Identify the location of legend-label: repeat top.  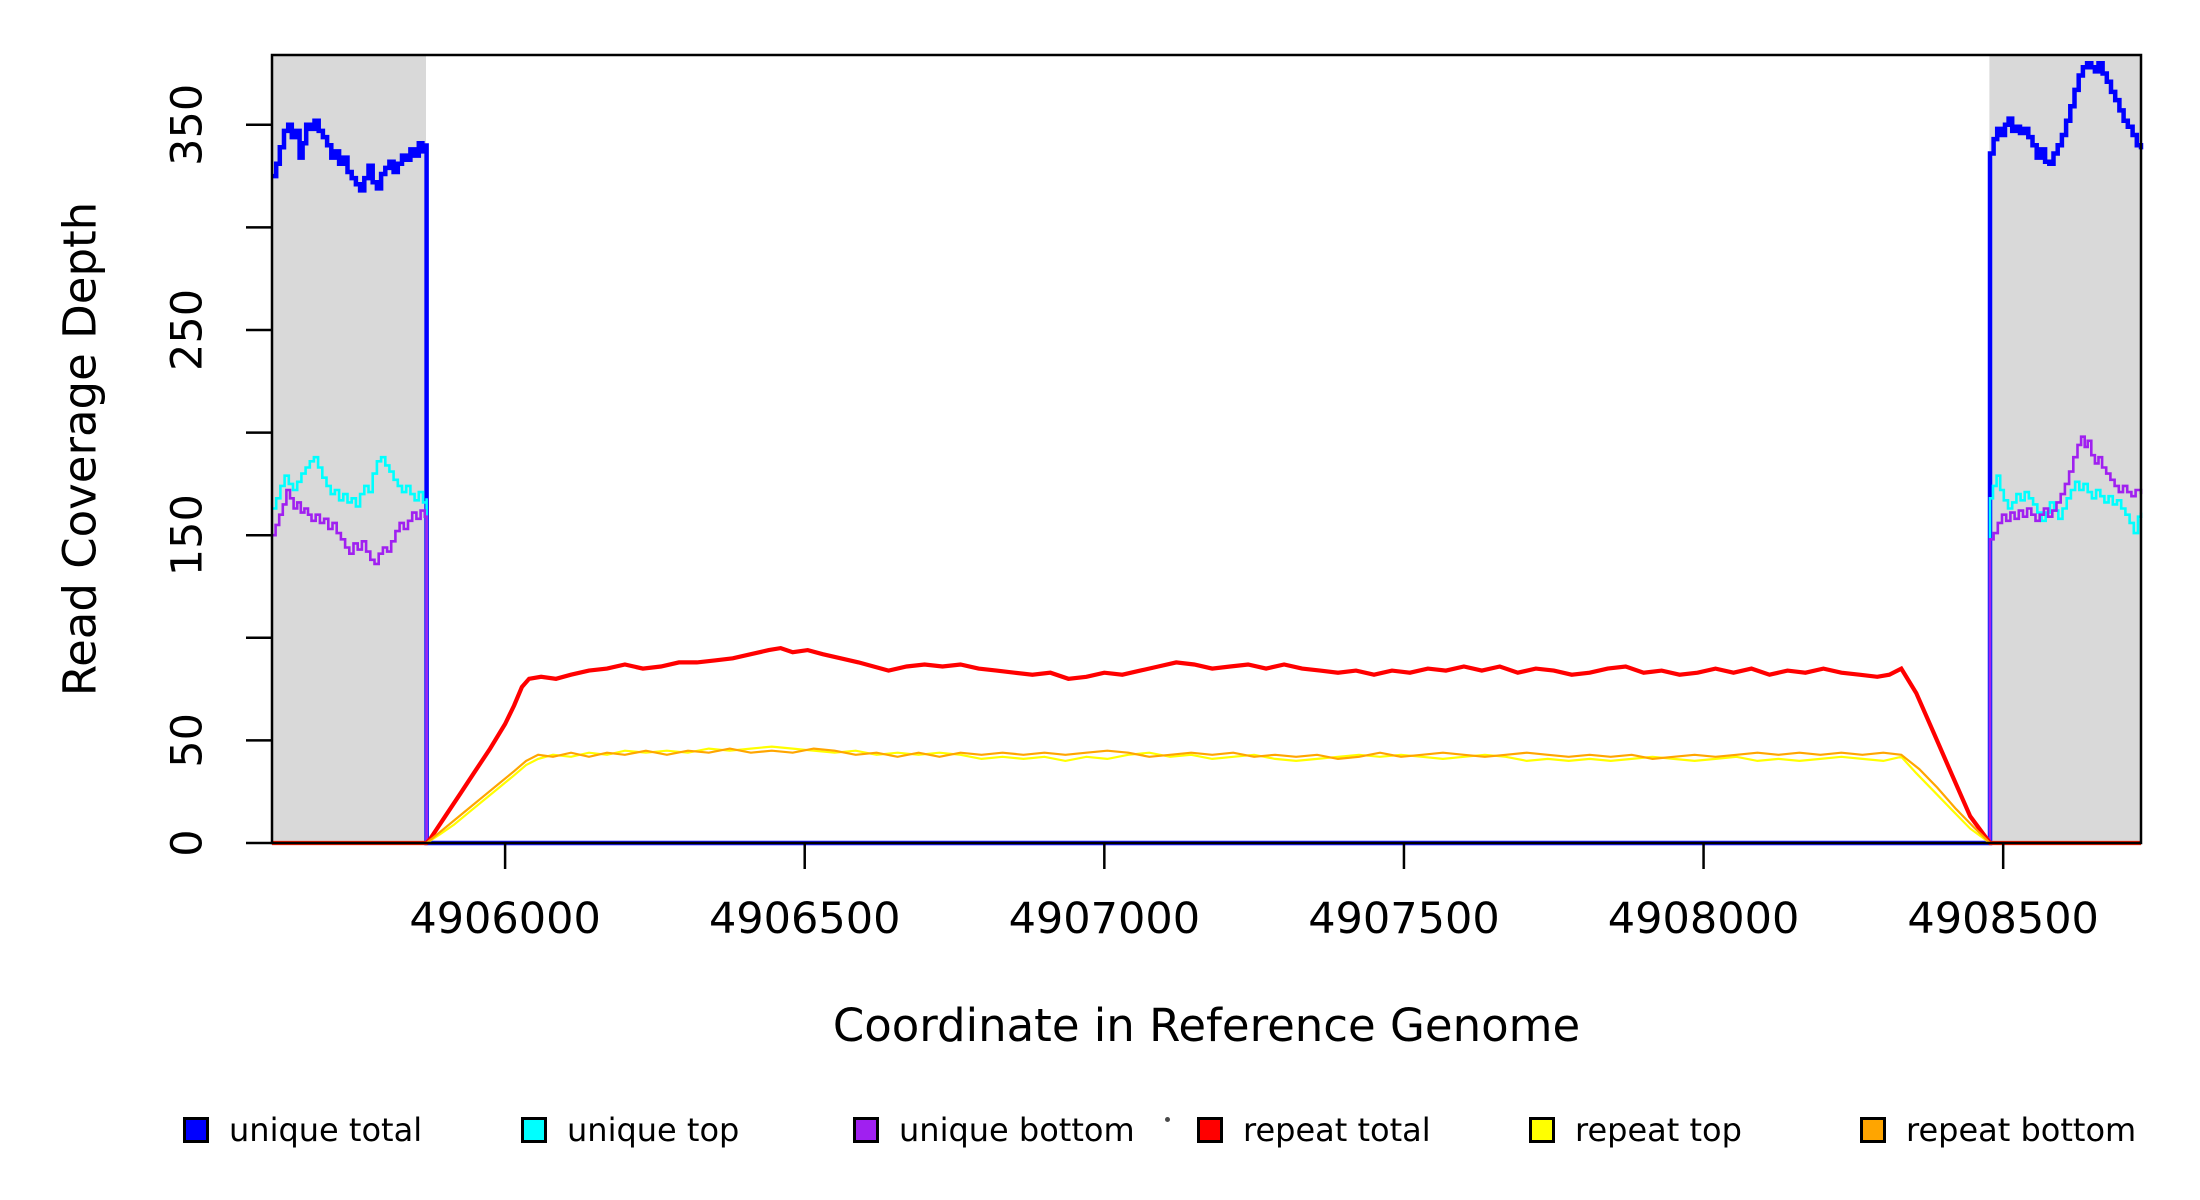
(1658, 1130).